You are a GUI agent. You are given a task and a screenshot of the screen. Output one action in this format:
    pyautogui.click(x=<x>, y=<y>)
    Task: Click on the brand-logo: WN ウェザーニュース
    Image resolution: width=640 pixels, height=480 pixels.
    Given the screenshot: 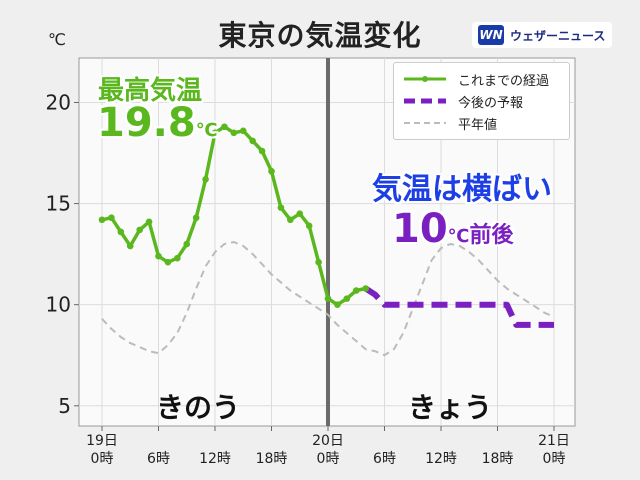 What is the action you would take?
    pyautogui.click(x=542, y=35)
    